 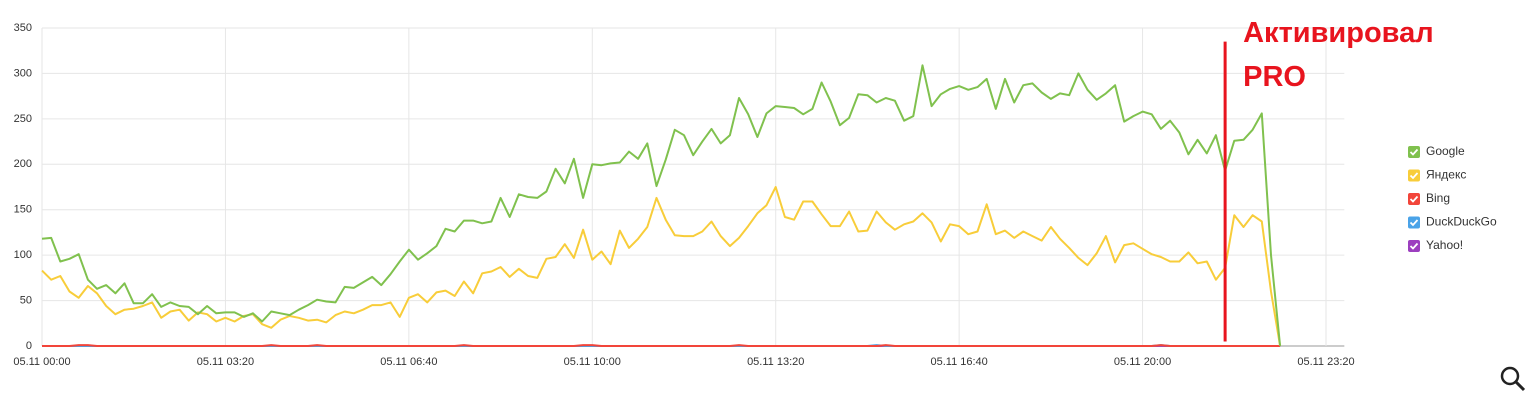 What do you see at coordinates (592, 362) in the screenshot?
I see `x-tick-label: 05.11 10:00` at bounding box center [592, 362].